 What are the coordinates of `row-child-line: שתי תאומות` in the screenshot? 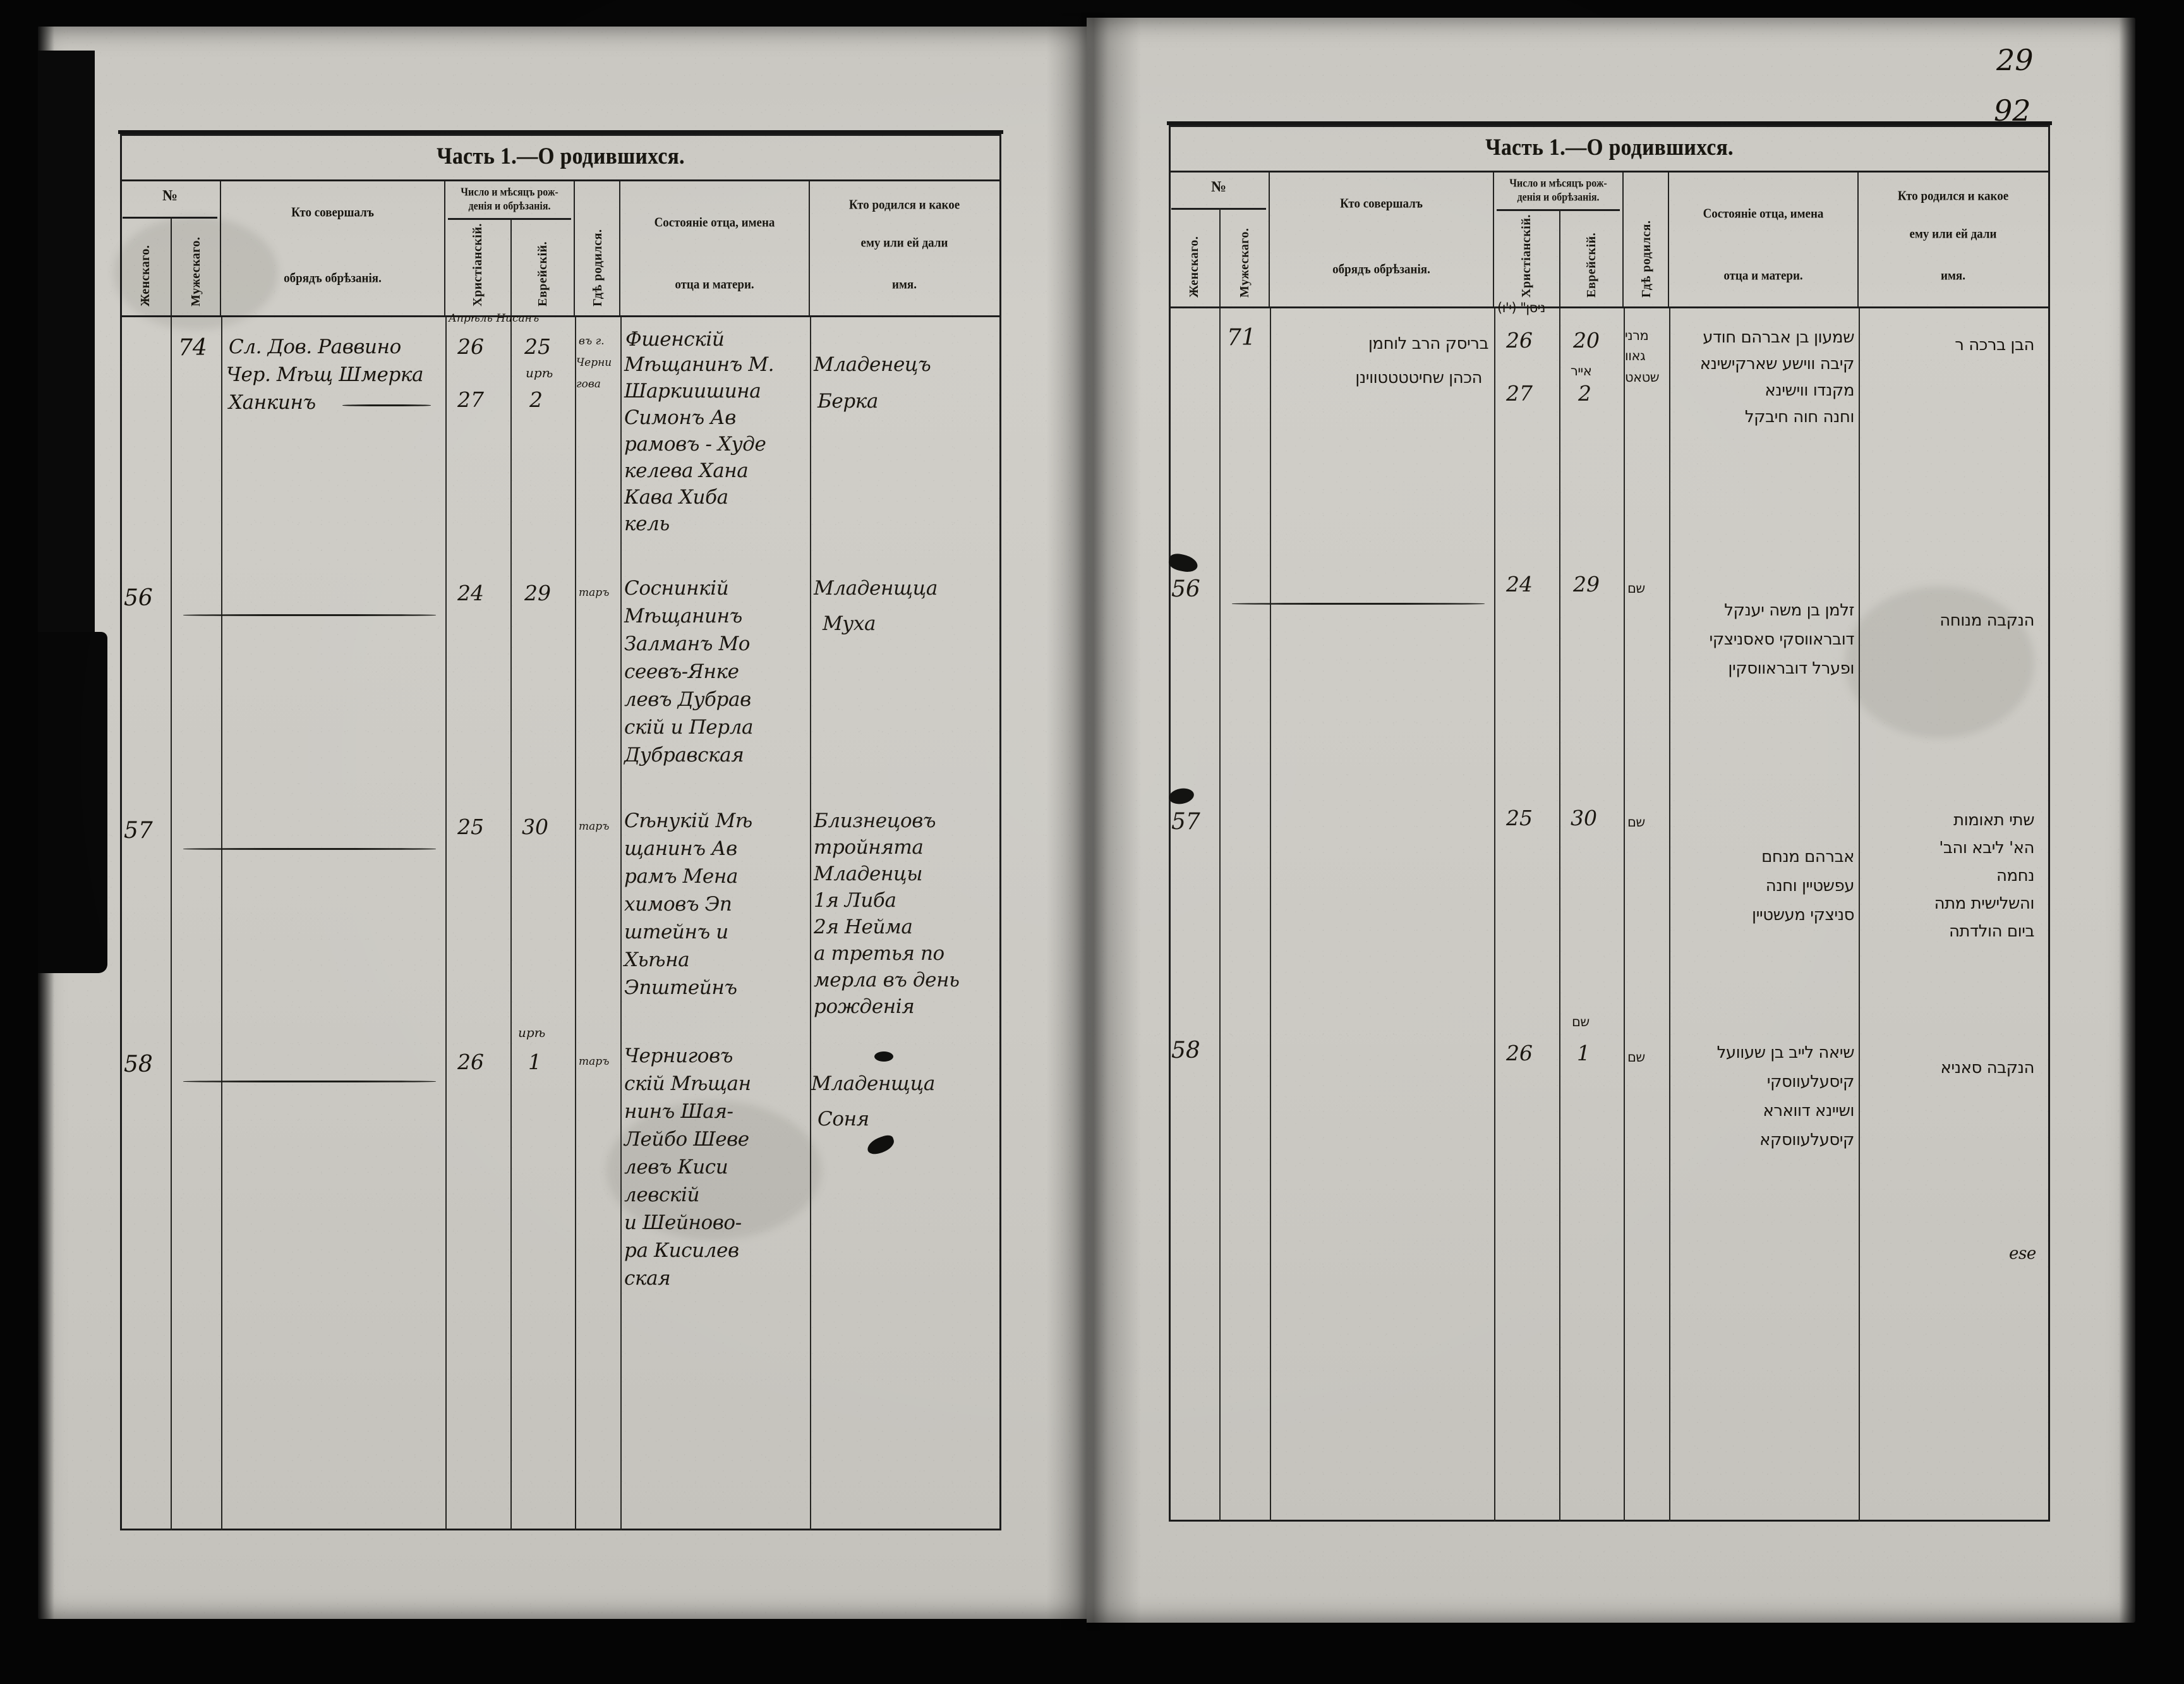 It's located at (1993, 820).